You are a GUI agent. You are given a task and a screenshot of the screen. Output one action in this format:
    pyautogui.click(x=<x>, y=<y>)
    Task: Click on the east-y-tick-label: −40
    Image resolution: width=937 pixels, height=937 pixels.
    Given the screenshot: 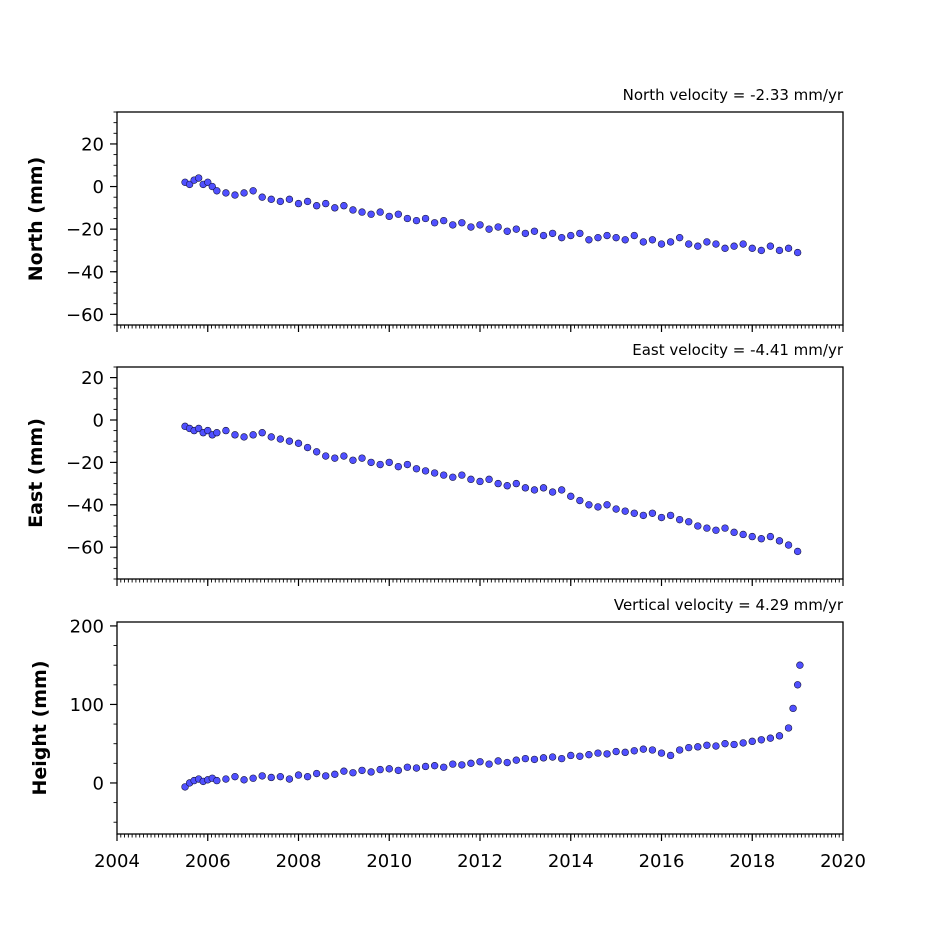 What is the action you would take?
    pyautogui.click(x=85, y=505)
    